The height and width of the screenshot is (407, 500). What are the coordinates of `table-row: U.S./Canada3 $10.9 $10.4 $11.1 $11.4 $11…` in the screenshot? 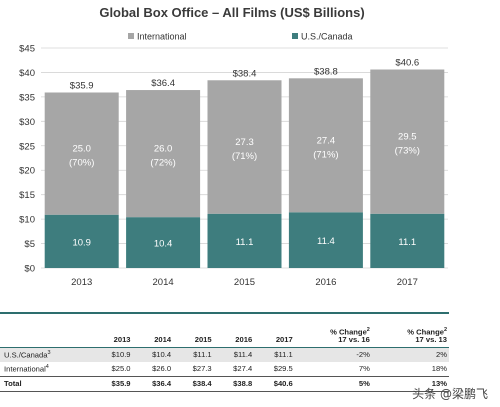 It's located at (224, 354).